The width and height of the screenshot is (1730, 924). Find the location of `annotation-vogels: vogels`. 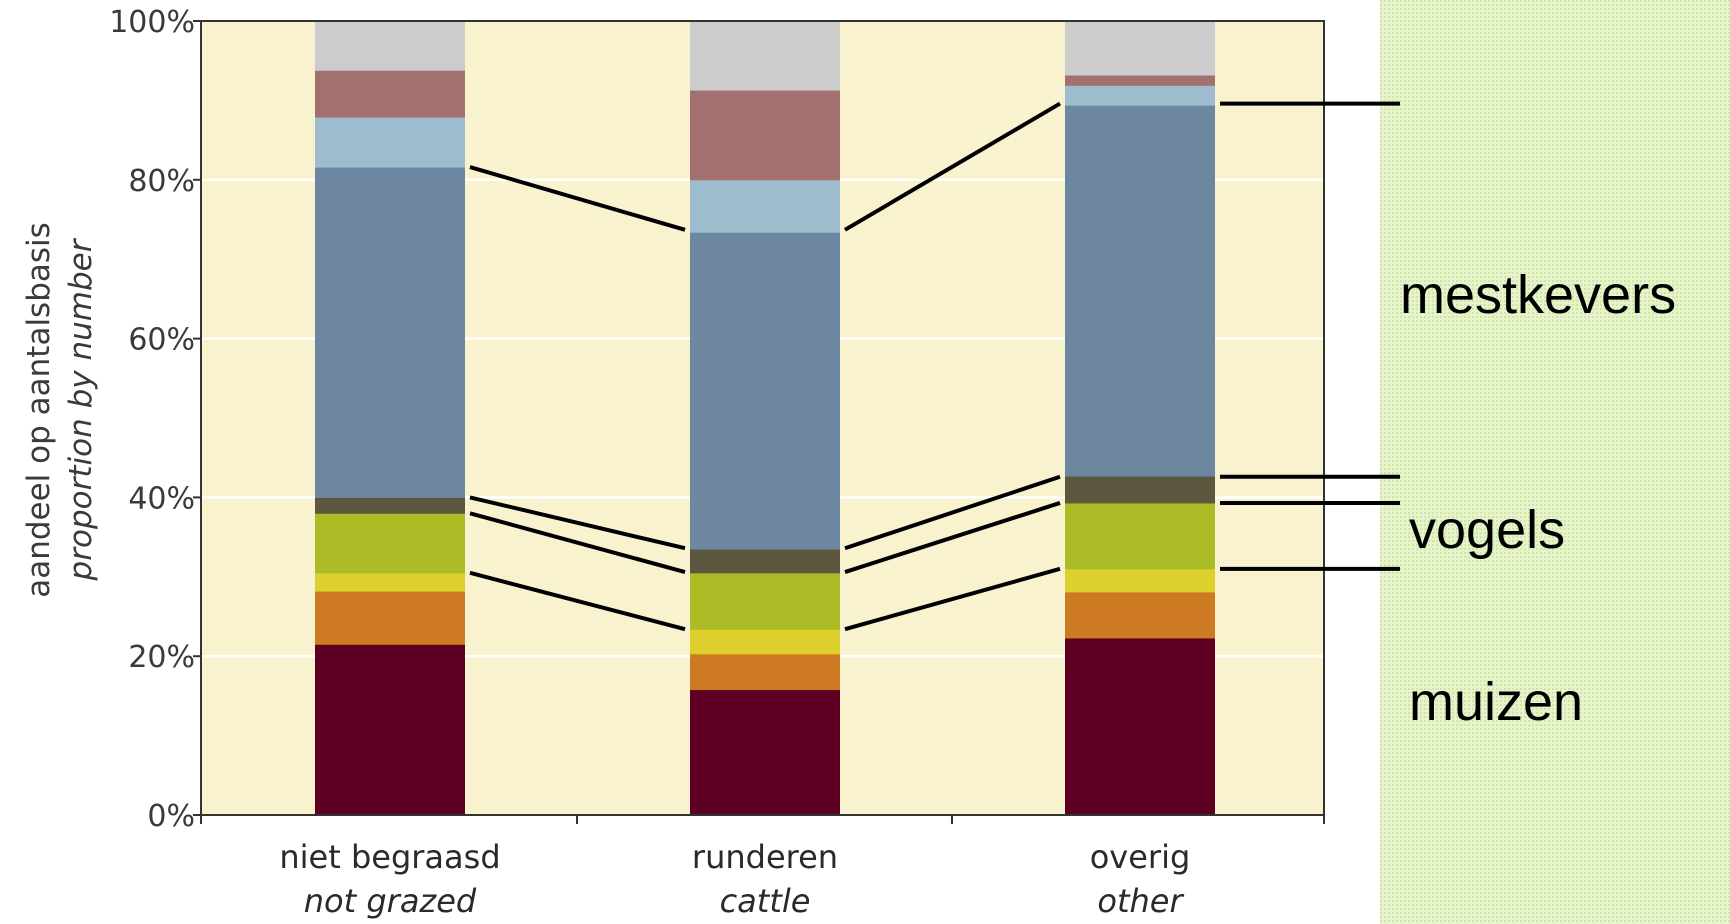

annotation-vogels: vogels is located at coordinates (1487, 530).